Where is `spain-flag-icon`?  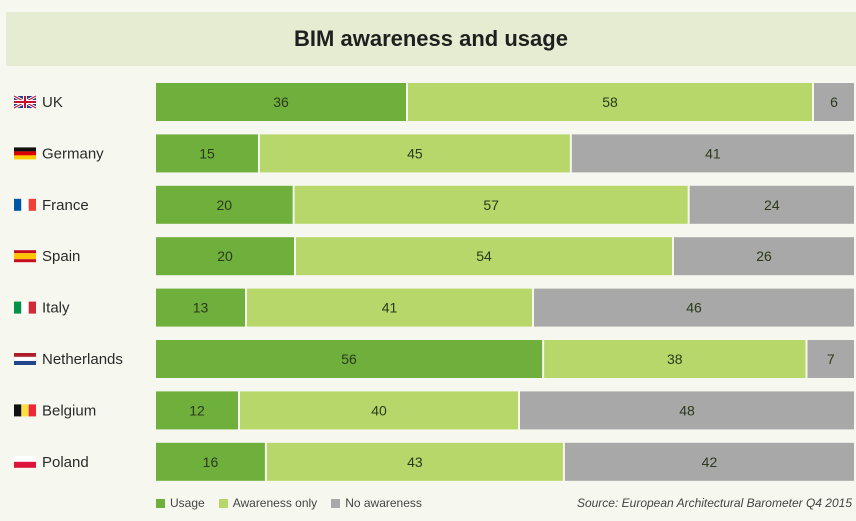 spain-flag-icon is located at coordinates (25, 256).